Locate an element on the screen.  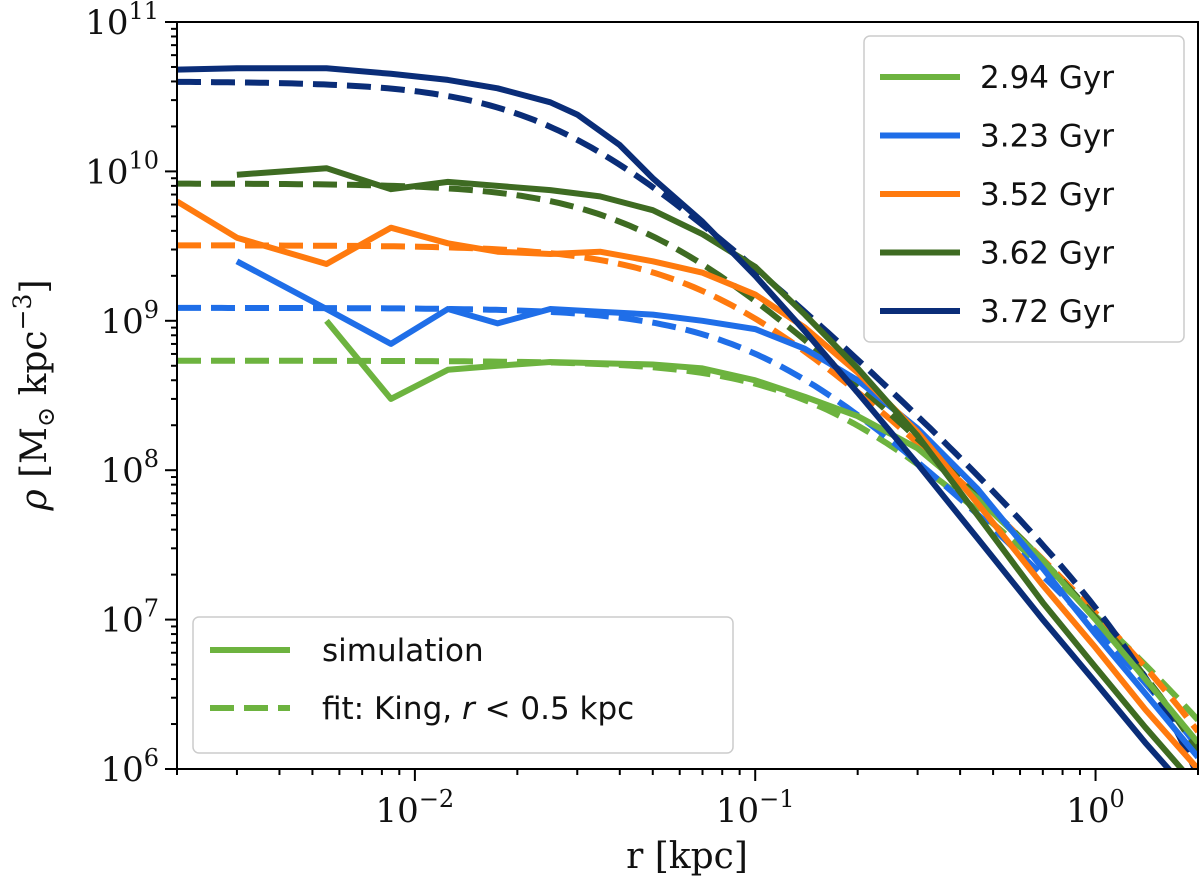
y-tick-label-2-base: 10 is located at coordinates (121, 471).